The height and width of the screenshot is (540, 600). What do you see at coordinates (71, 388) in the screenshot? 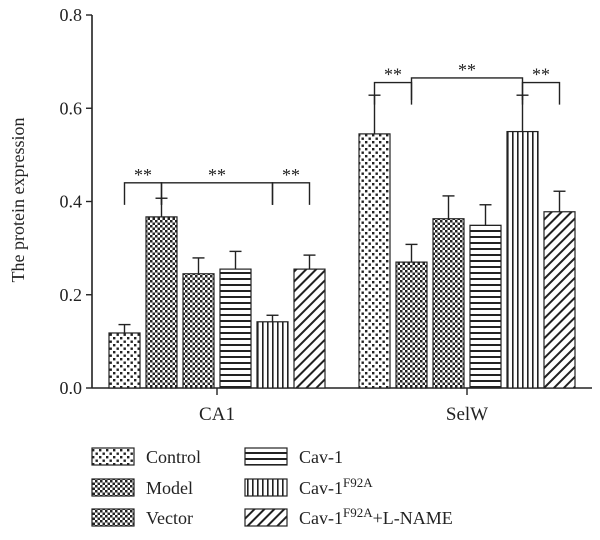
I see `y-tick-label: 0.0` at bounding box center [71, 388].